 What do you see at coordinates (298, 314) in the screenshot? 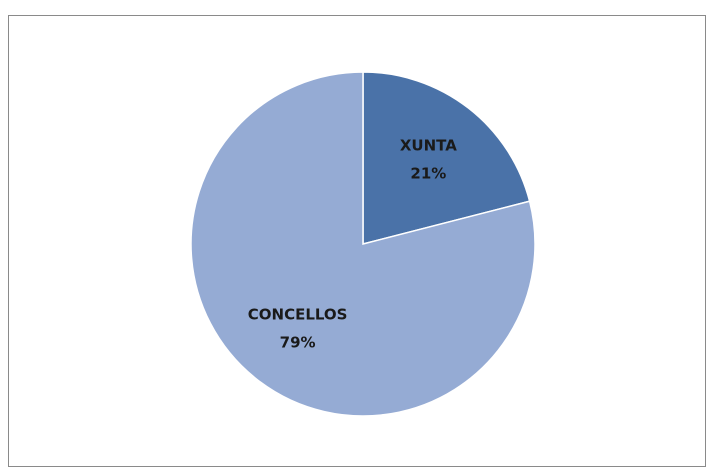
I see `slice-category: CONCELLOS` at bounding box center [298, 314].